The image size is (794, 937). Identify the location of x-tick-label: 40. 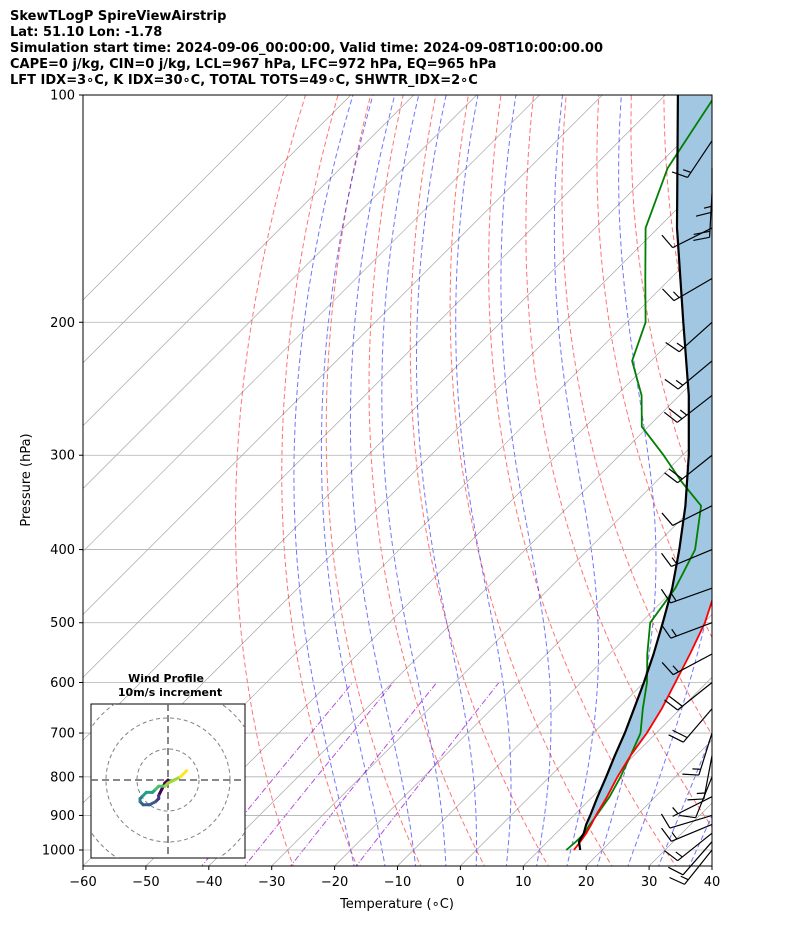
(712, 882).